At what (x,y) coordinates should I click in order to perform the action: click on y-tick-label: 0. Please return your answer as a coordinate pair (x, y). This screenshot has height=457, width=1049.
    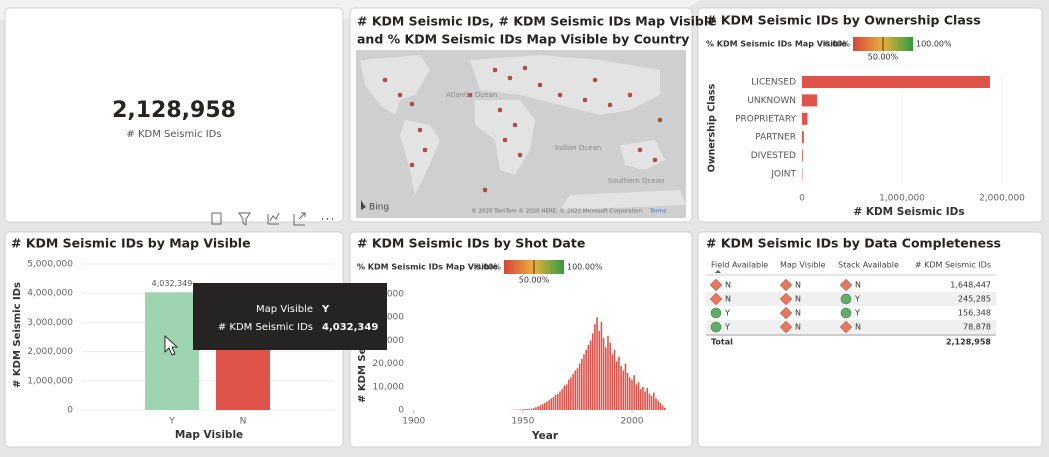
    Looking at the image, I should click on (70, 411).